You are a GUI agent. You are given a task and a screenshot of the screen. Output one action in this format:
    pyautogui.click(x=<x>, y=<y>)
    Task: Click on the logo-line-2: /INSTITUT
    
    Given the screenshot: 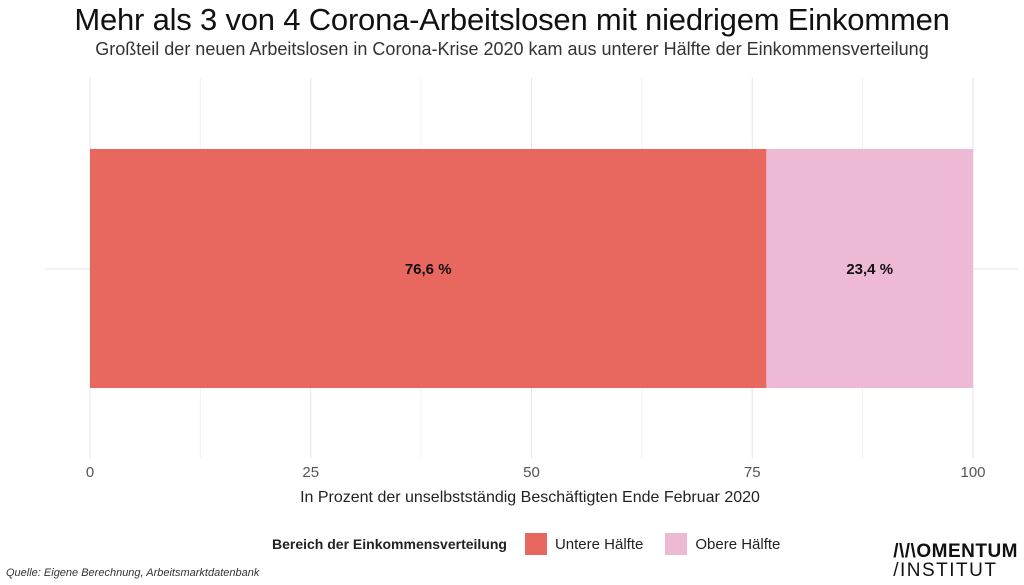 What is the action you would take?
    pyautogui.click(x=945, y=570)
    